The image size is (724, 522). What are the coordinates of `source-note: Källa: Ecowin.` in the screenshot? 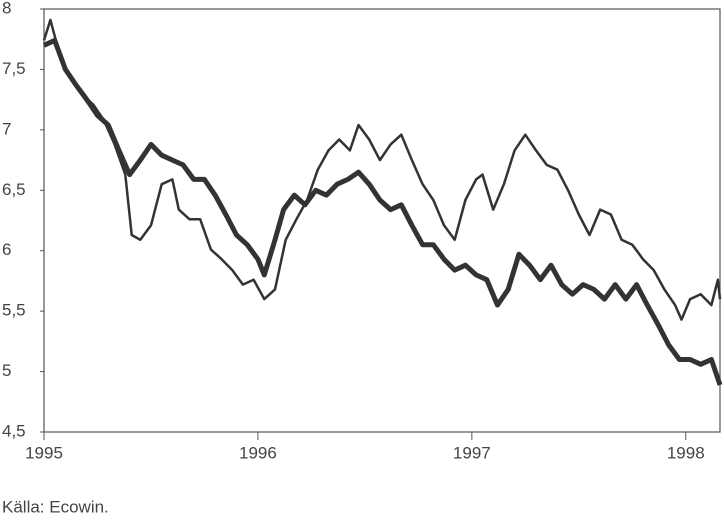 It's located at (55, 506).